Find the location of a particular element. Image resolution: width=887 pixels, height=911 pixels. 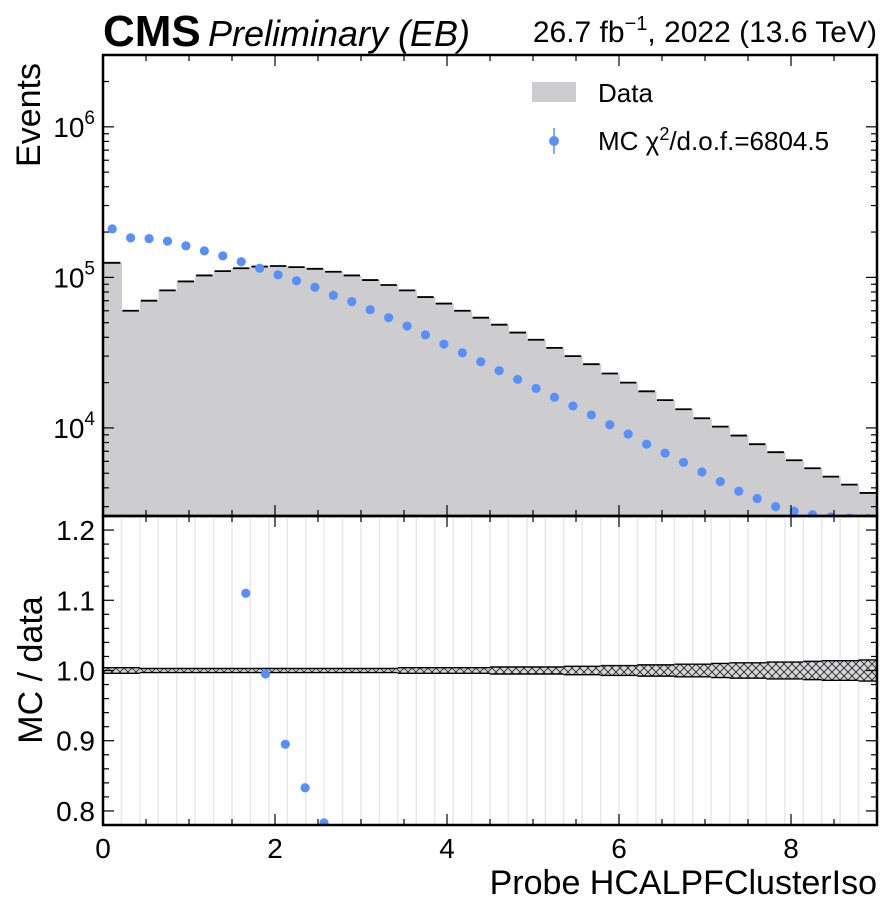

y-tick-label: 10⁶ is located at coordinates (74, 125).